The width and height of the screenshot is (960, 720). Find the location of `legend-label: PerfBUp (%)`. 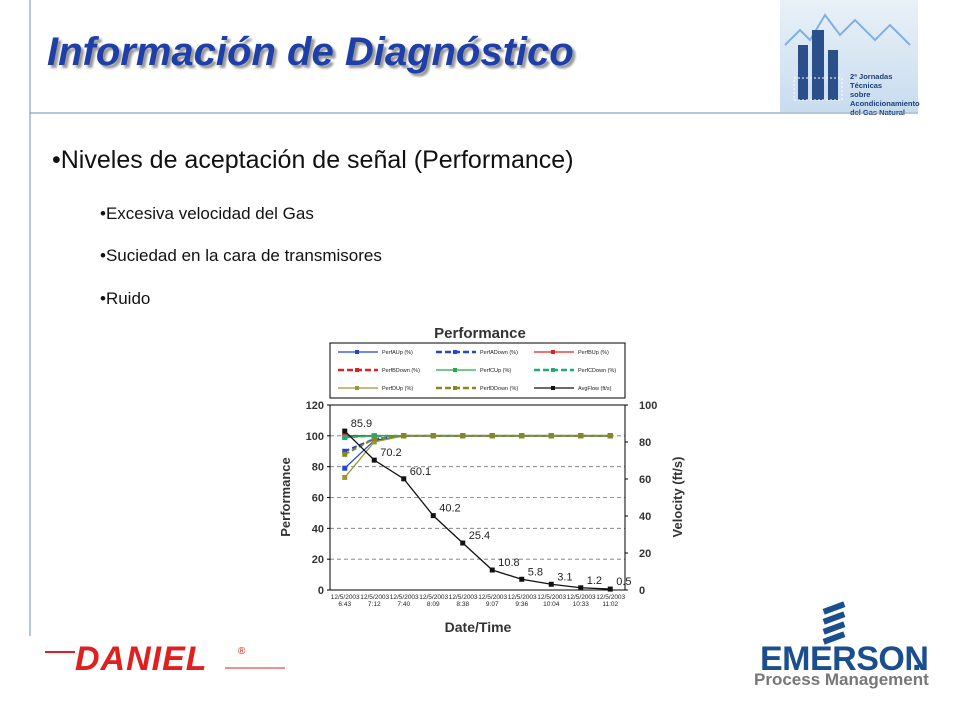

legend-label: PerfBUp (%) is located at coordinates (593, 353).